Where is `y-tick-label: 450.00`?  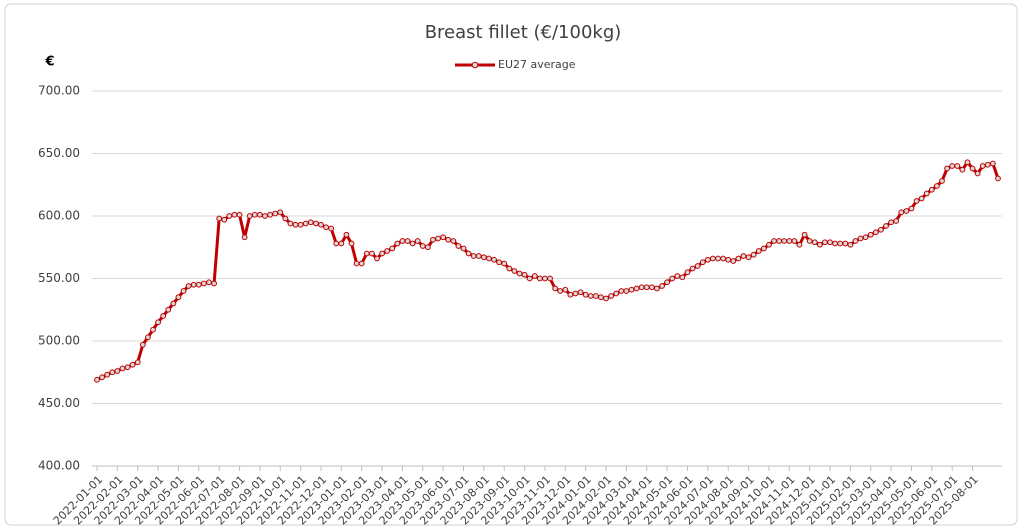
y-tick-label: 450.00 is located at coordinates (59, 403).